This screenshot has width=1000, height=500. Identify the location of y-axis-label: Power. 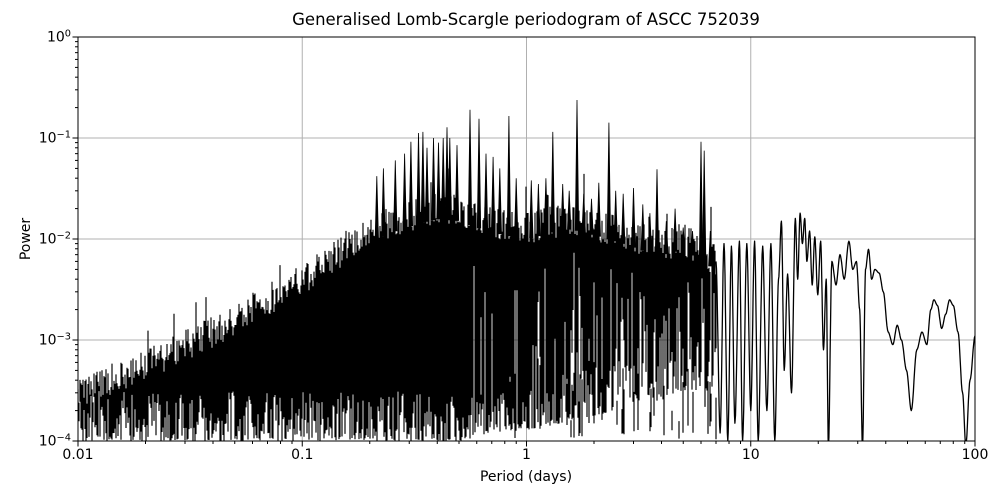
(26, 239).